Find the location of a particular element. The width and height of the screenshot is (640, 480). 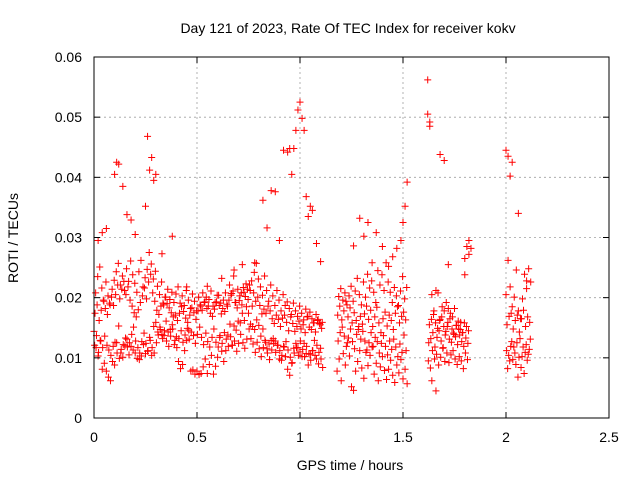

x-tick-label: 0.5 is located at coordinates (197, 437).